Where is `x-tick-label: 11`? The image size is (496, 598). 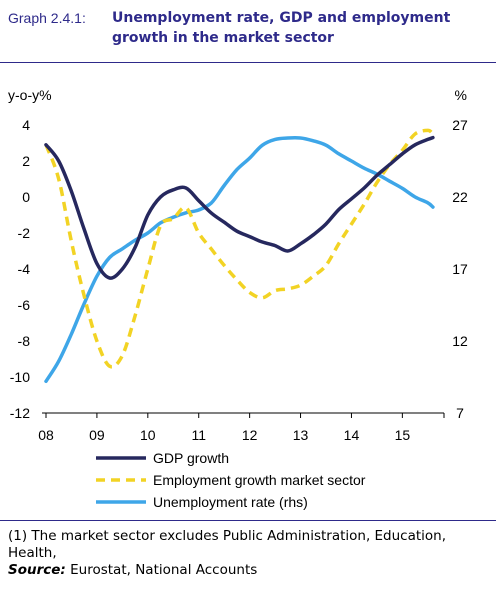 x-tick-label: 11 is located at coordinates (198, 435).